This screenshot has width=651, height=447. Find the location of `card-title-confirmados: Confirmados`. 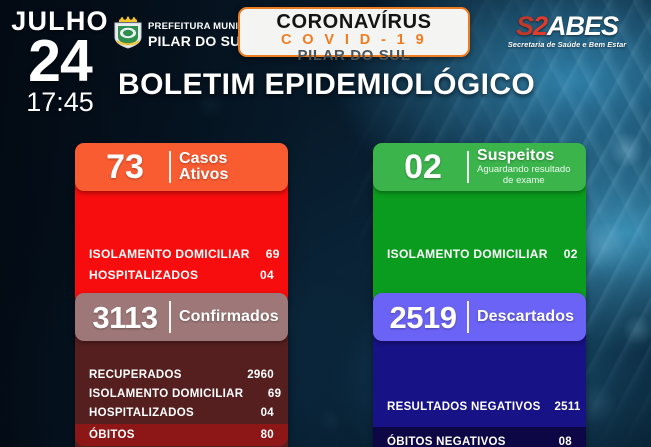

card-title-confirmados: Confirmados is located at coordinates (229, 316).